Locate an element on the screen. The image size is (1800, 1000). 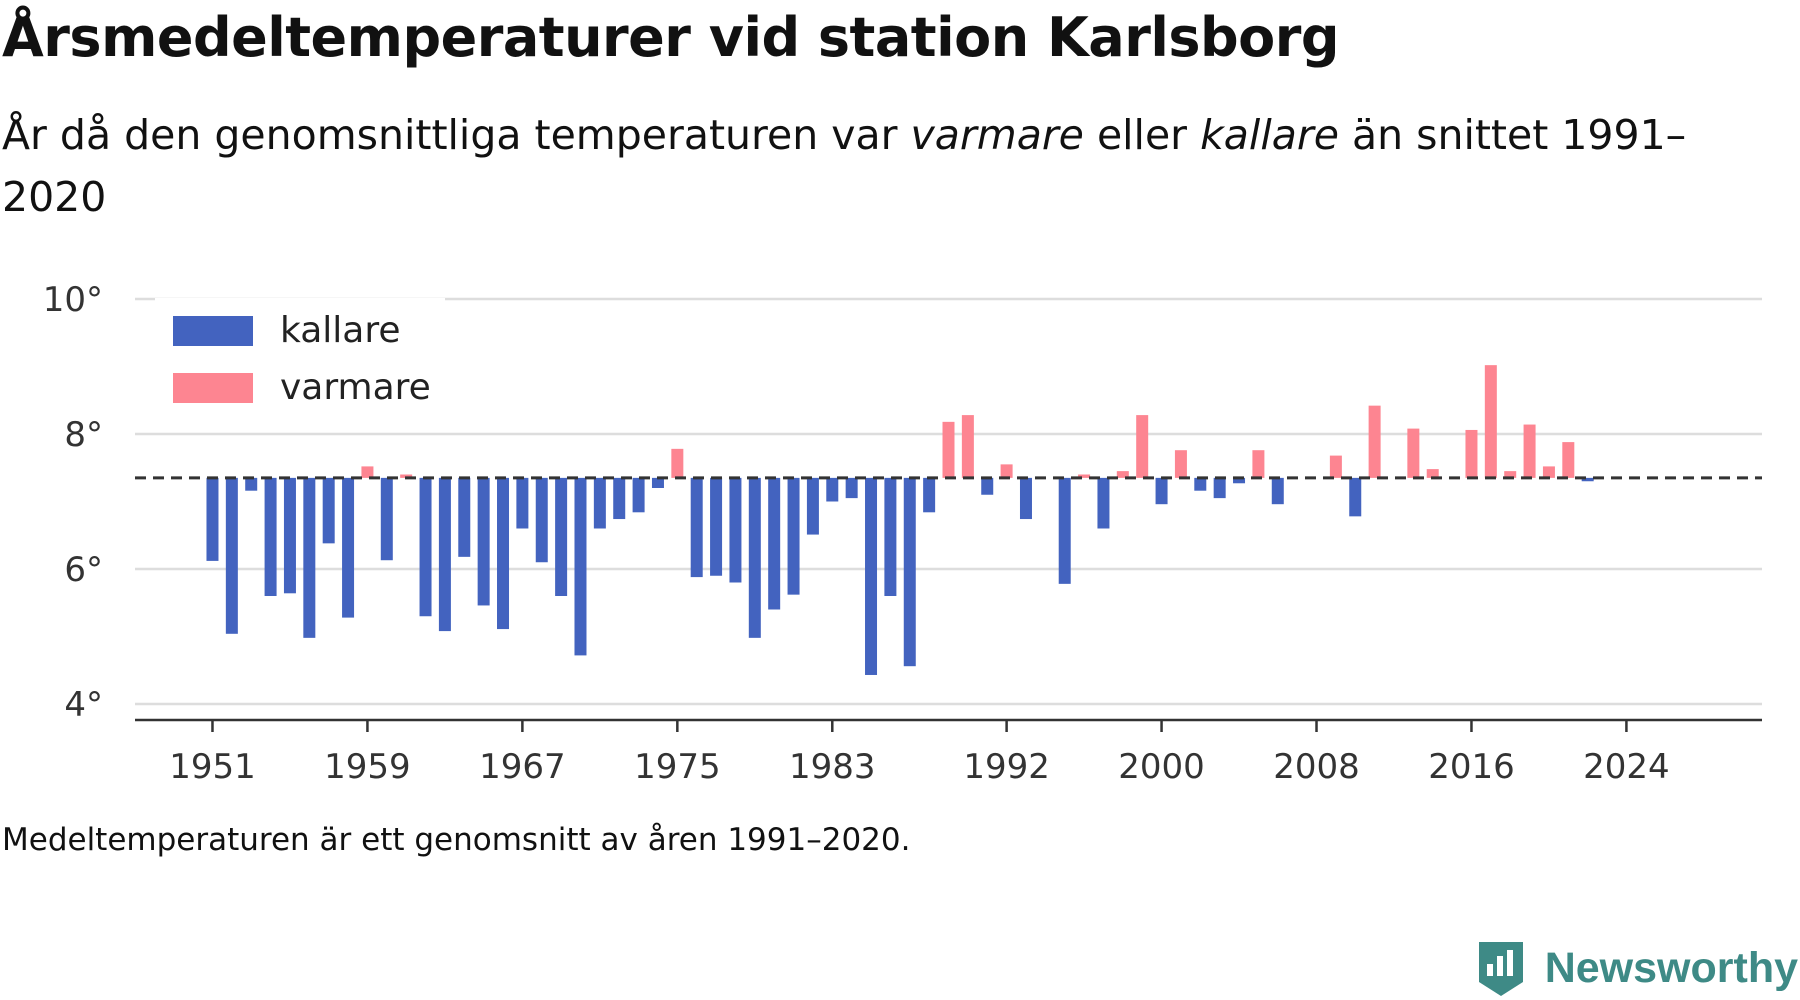
legend-label-varmare: varmare is located at coordinates (355, 387).